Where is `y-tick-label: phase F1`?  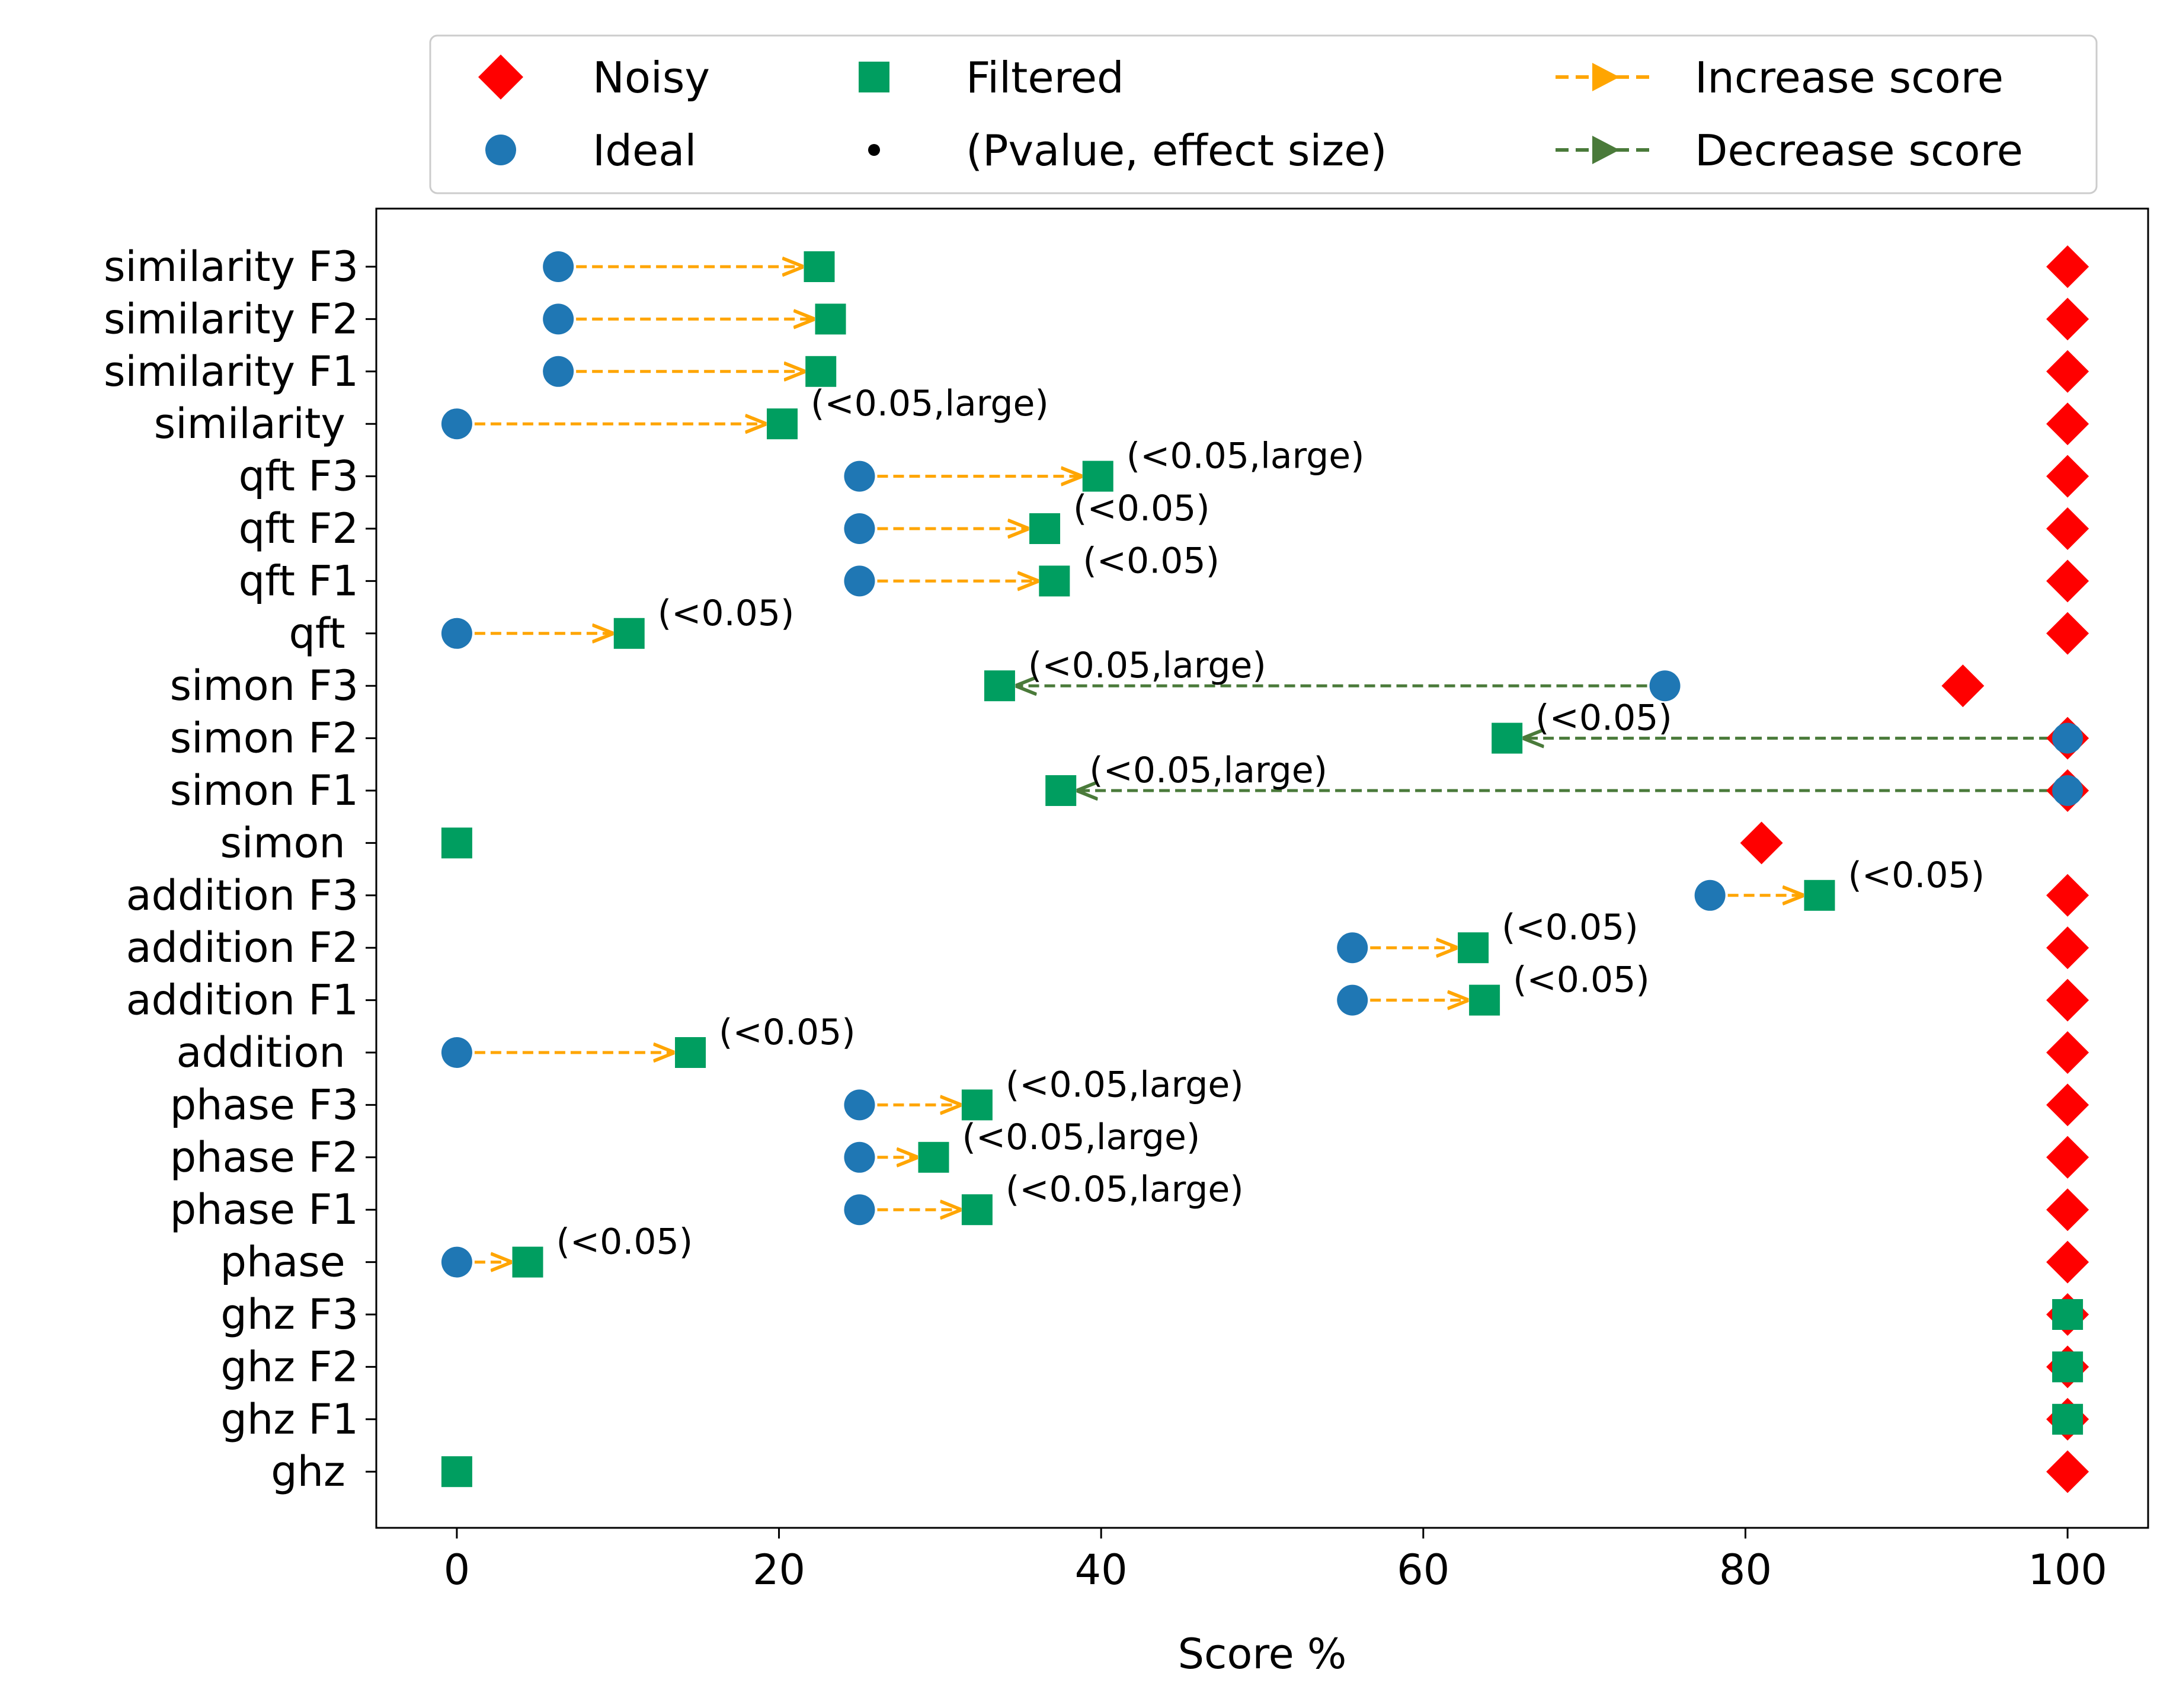
y-tick-label: phase F1 is located at coordinates (264, 1209).